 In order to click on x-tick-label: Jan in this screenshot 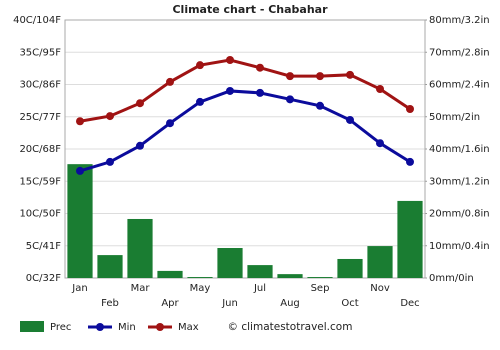, I will do `click(79, 288)`.